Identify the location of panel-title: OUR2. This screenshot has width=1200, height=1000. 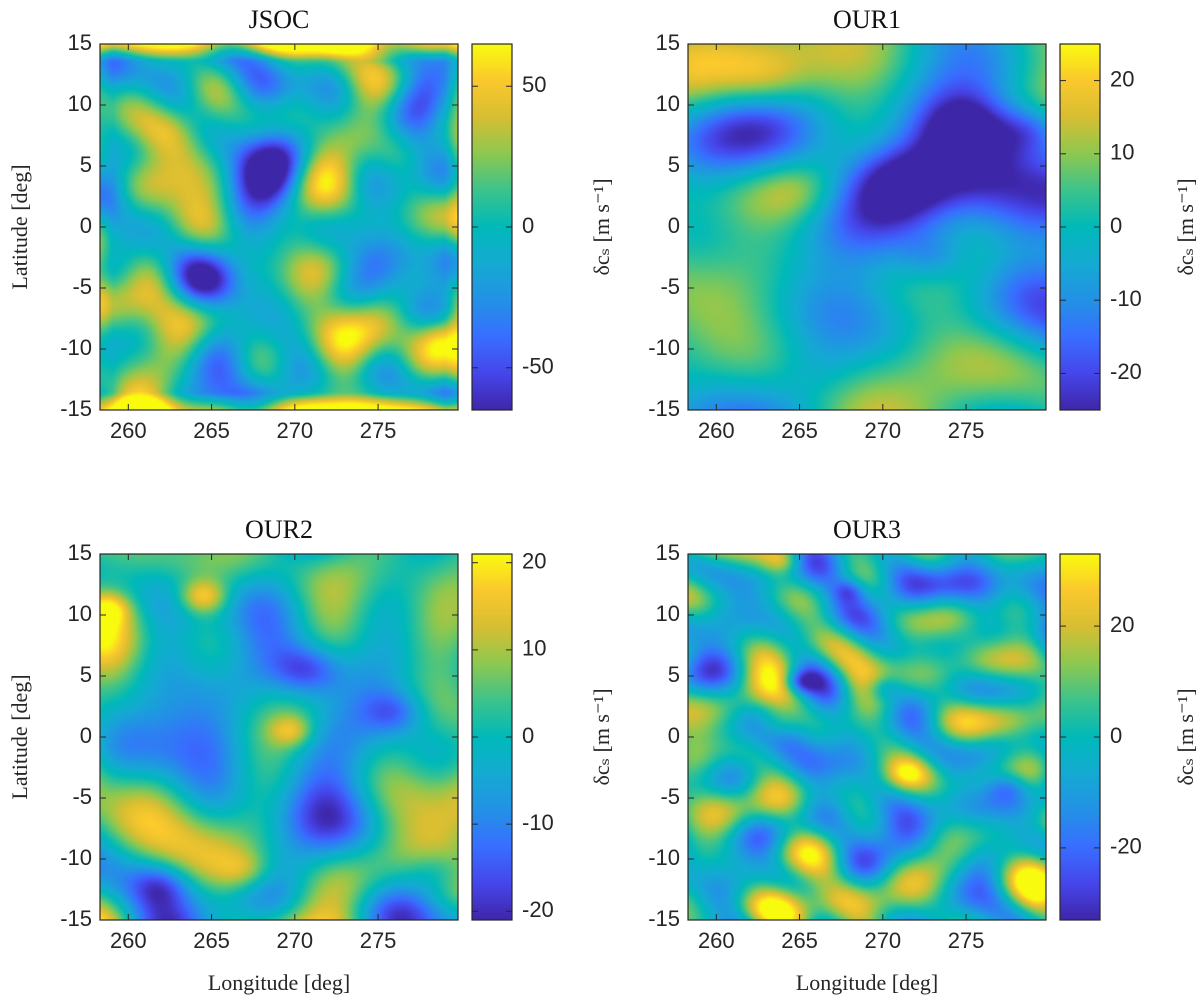
(279, 529).